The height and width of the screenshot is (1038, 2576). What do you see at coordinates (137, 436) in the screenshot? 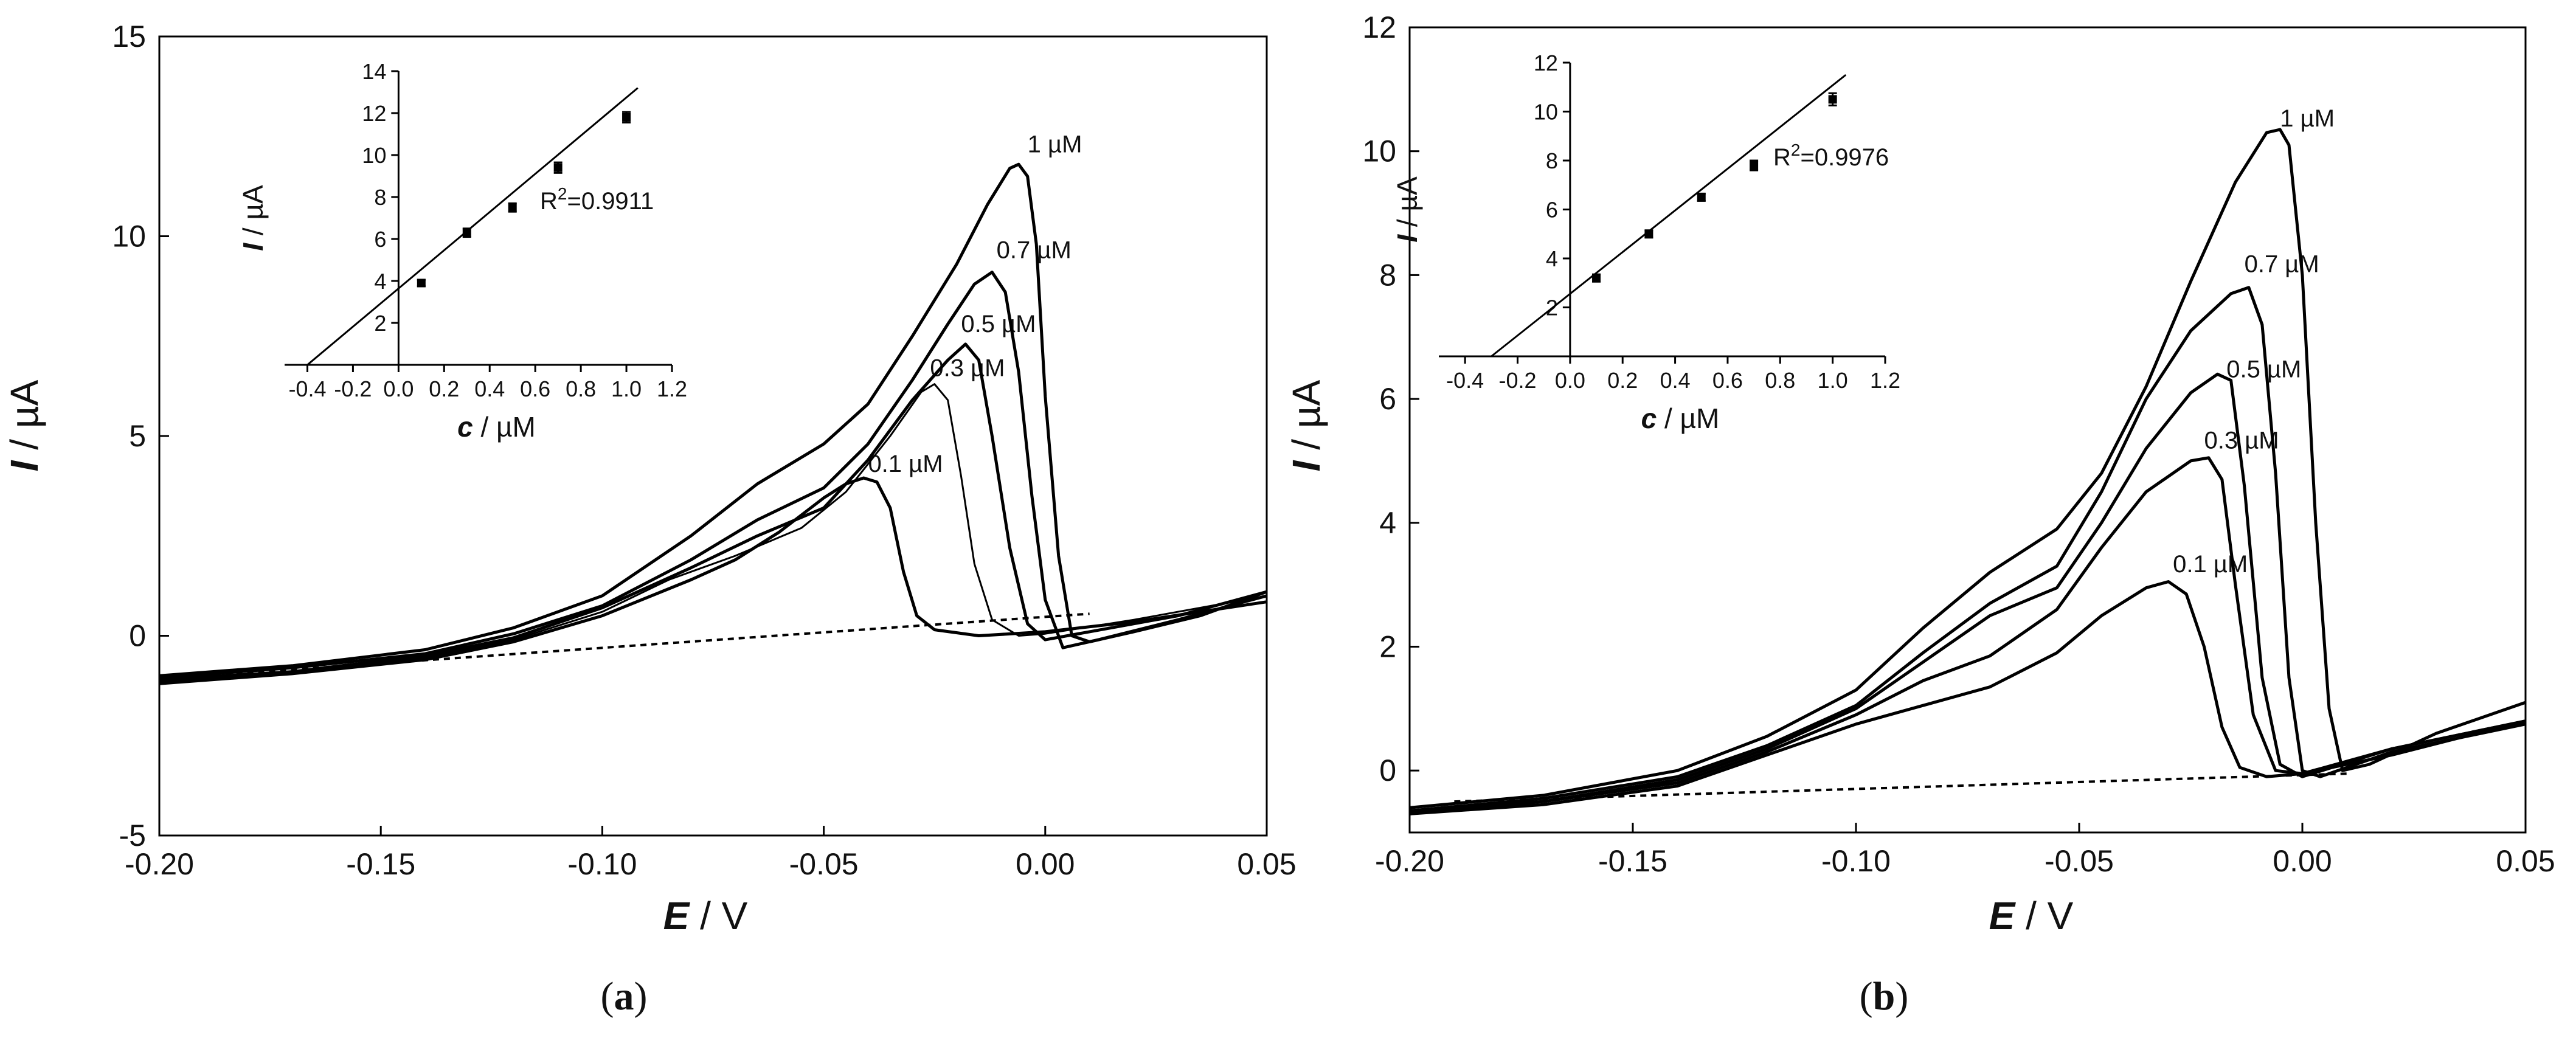
I see `y-tick-label: 5` at bounding box center [137, 436].